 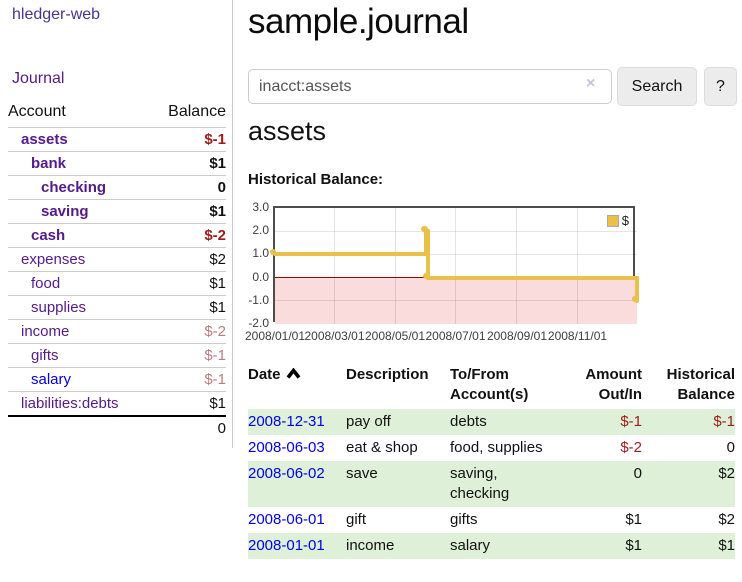 What do you see at coordinates (356, 519) in the screenshot?
I see `transaction-description: gift` at bounding box center [356, 519].